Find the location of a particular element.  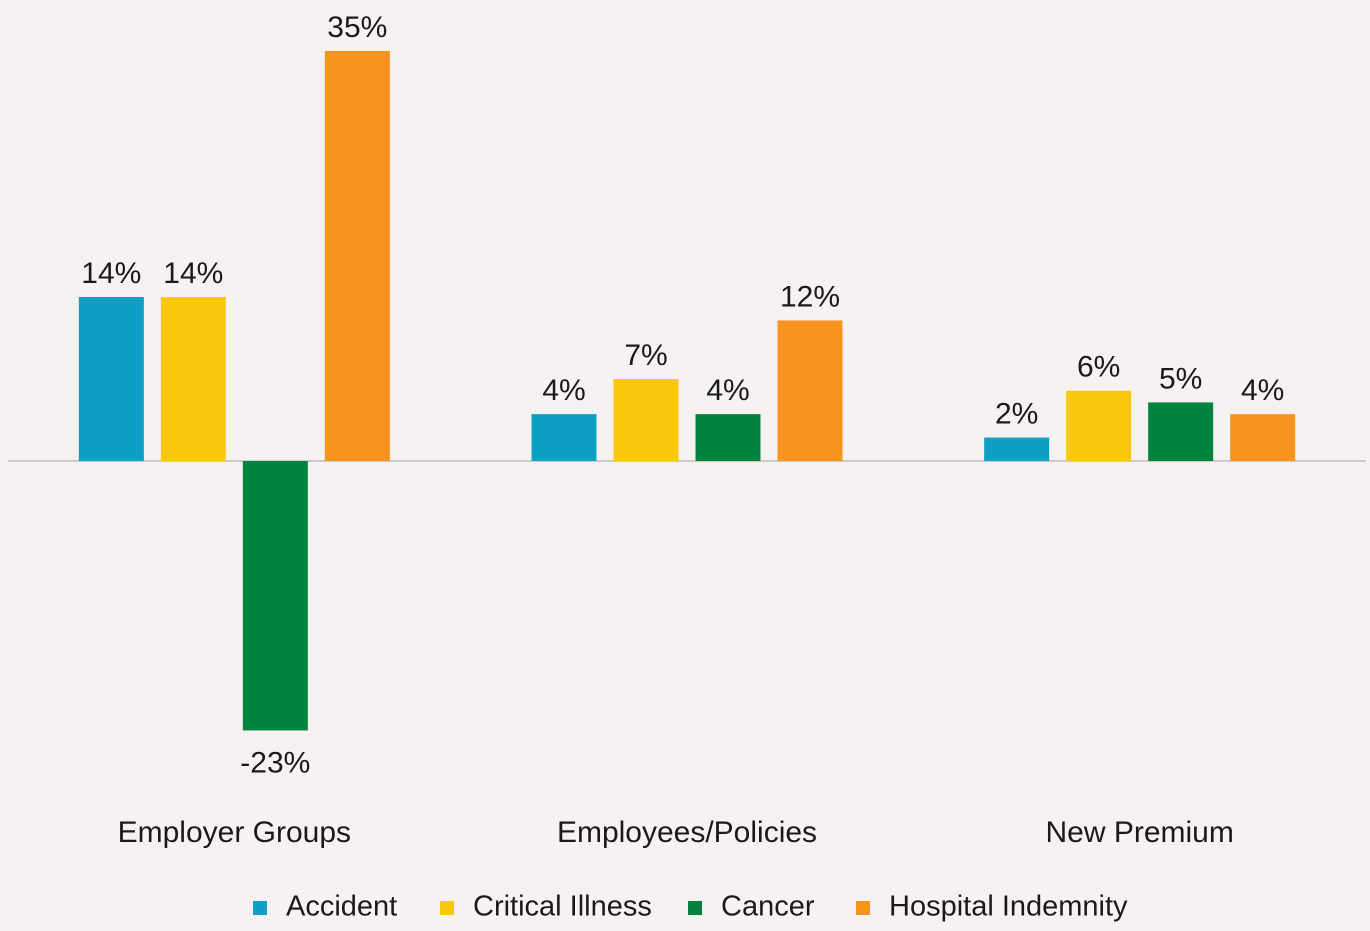

data-label: 7% is located at coordinates (645, 355).